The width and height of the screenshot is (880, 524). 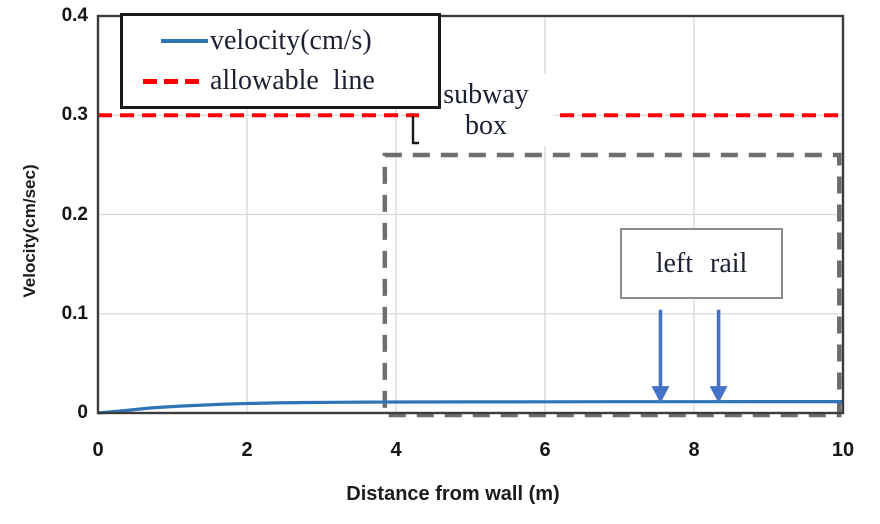 What do you see at coordinates (172, 81) in the screenshot?
I see `allowable-line-swatch-icon` at bounding box center [172, 81].